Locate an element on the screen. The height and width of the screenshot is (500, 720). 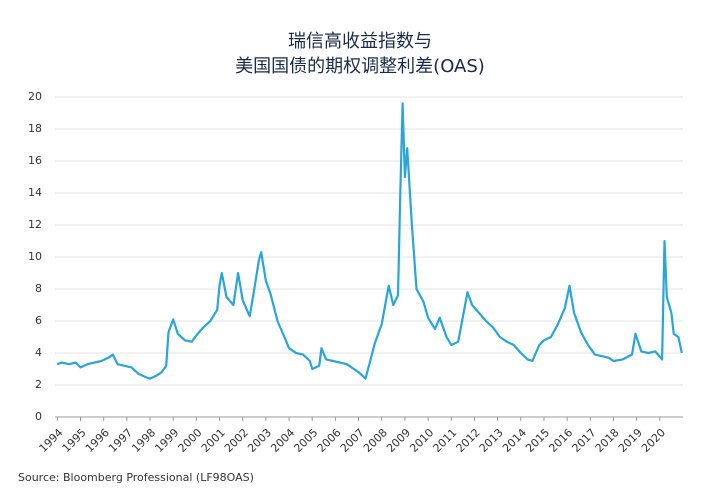
x-tick-label: 2014 is located at coordinates (514, 440).